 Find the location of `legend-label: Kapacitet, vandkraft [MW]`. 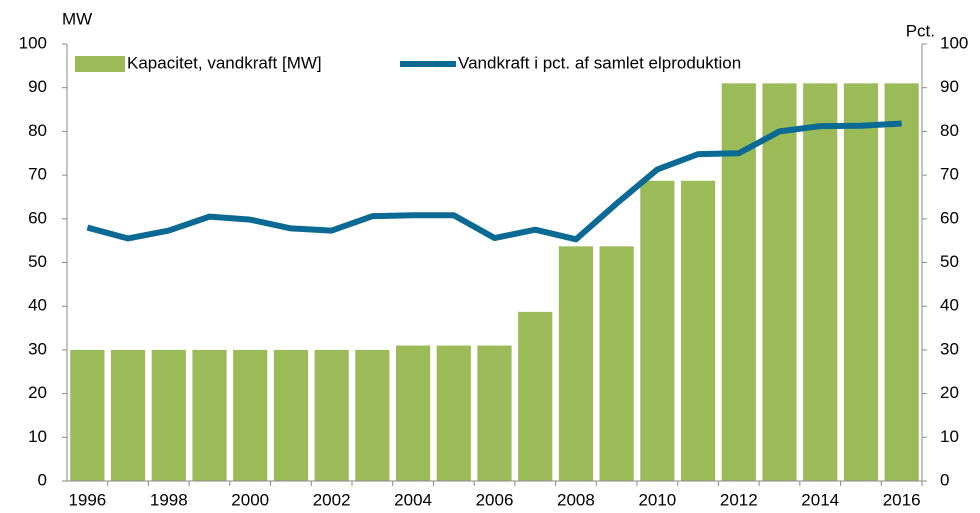

legend-label: Kapacitet, vandkraft [MW] is located at coordinates (224, 62).